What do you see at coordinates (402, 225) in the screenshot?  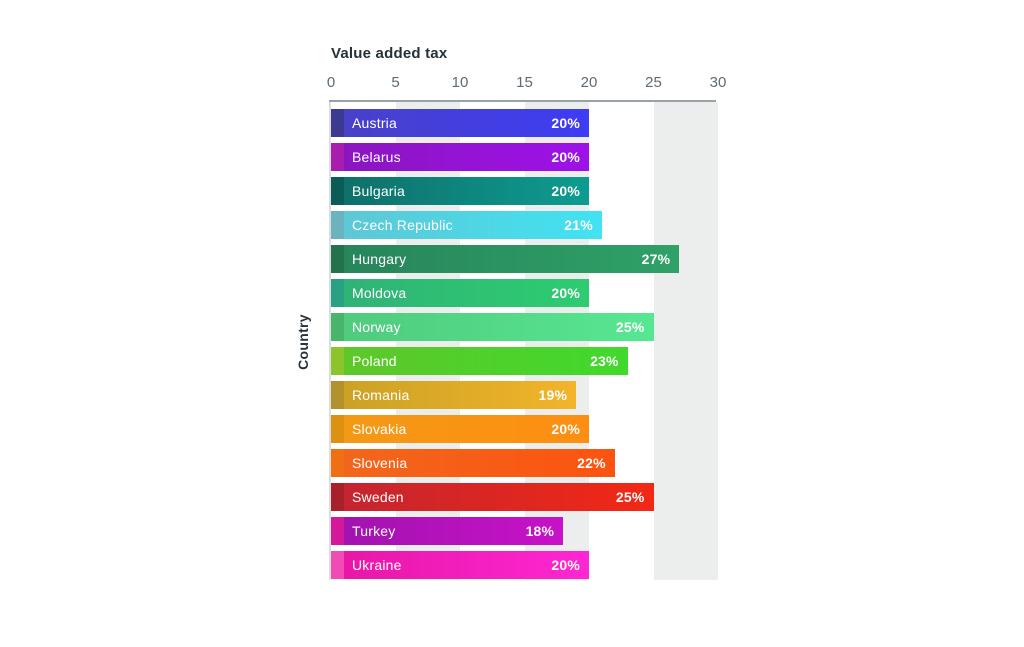 I see `bar-country-label: Czech Republic` at bounding box center [402, 225].